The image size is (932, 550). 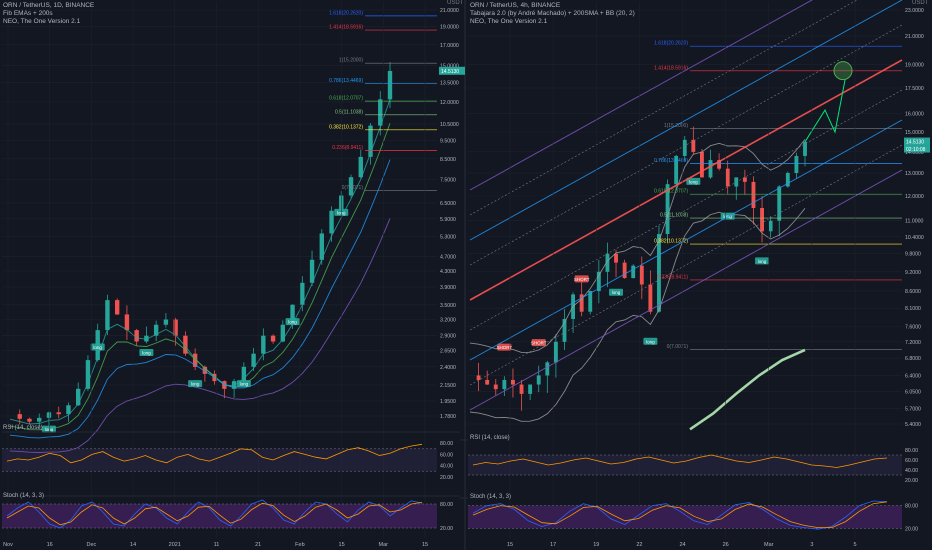 I want to click on right-countdown-label: 02:10:08, so click(x=916, y=150).